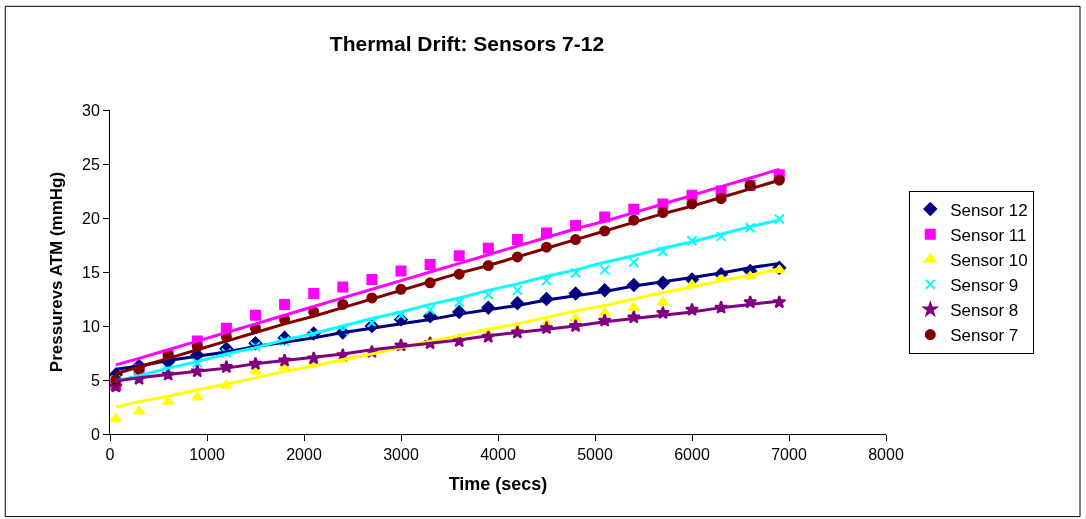 The image size is (1086, 519). I want to click on y-tick-label: 20, so click(91, 218).